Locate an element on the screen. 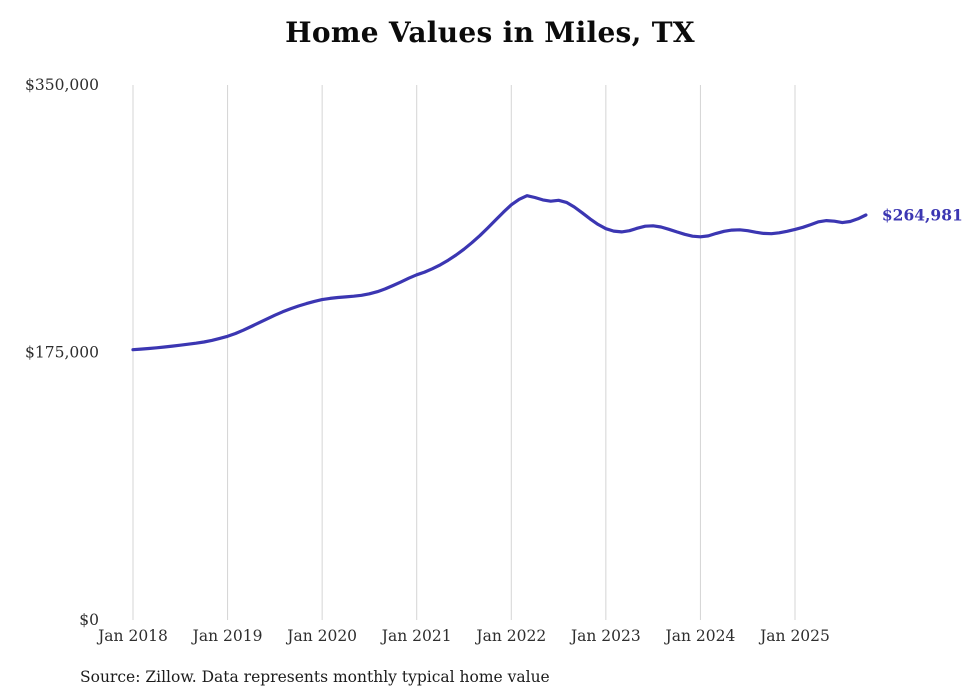 The width and height of the screenshot is (980, 699). y-axis-tick-labels: $0 $175,000 $350,000 is located at coordinates (62, 352).